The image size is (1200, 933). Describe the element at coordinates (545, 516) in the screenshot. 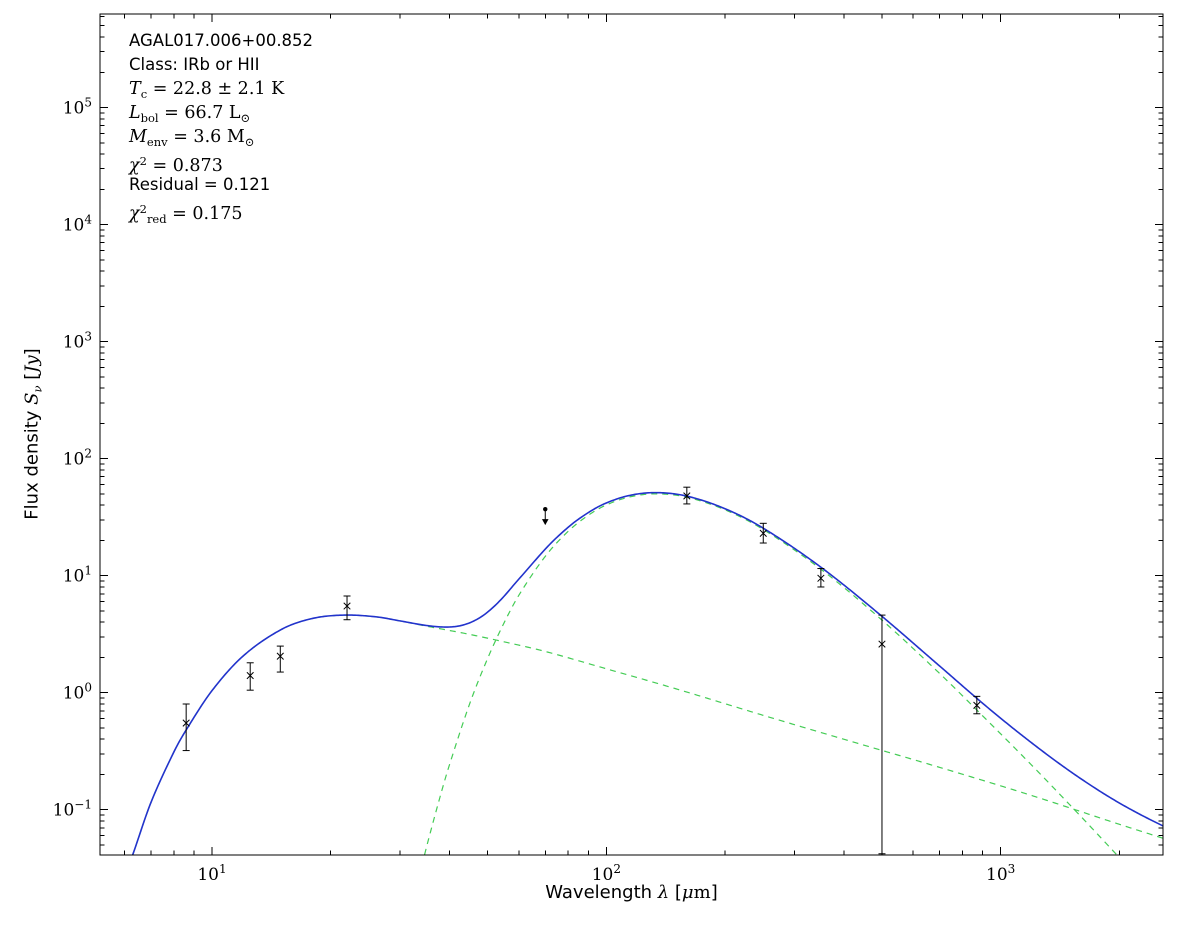

I see `upper-limit-marker` at that location.